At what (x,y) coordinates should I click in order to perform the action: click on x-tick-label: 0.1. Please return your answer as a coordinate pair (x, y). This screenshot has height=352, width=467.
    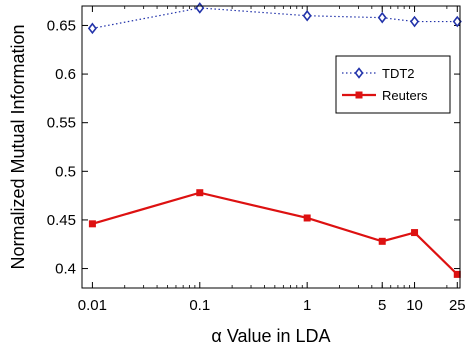
    Looking at the image, I should click on (199, 305).